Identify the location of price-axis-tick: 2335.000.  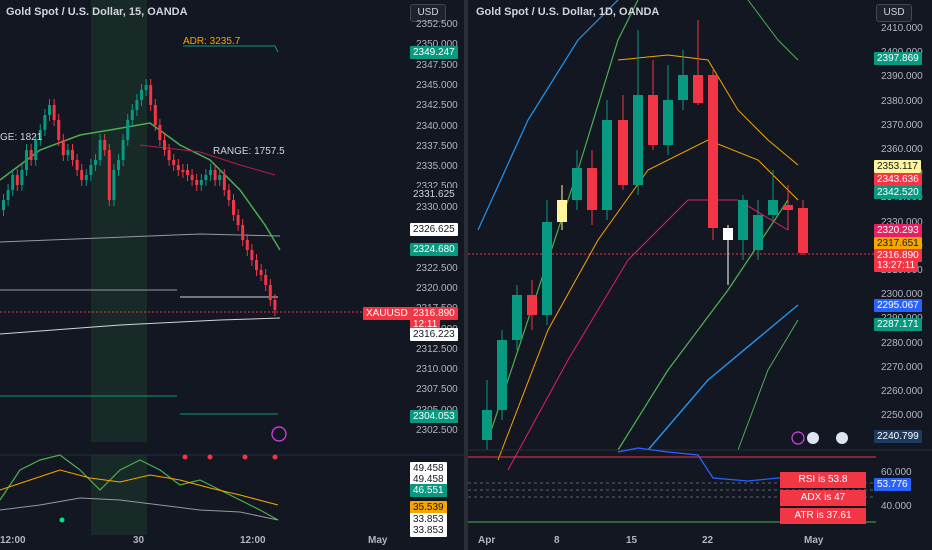
(437, 167).